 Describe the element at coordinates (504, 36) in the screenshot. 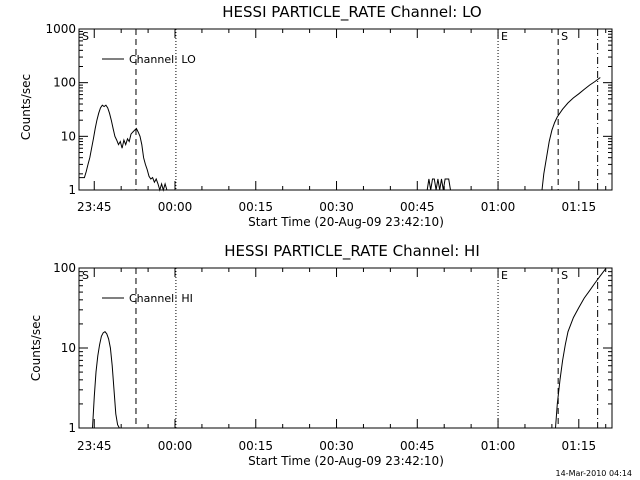

I see `lo-marker-label: E` at that location.